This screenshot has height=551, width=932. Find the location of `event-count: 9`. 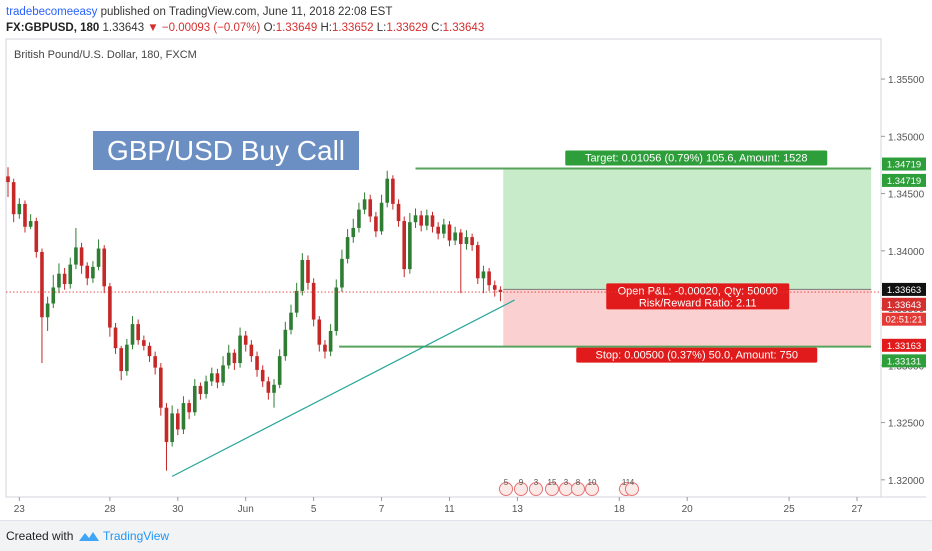

event-count: 9 is located at coordinates (521, 482).